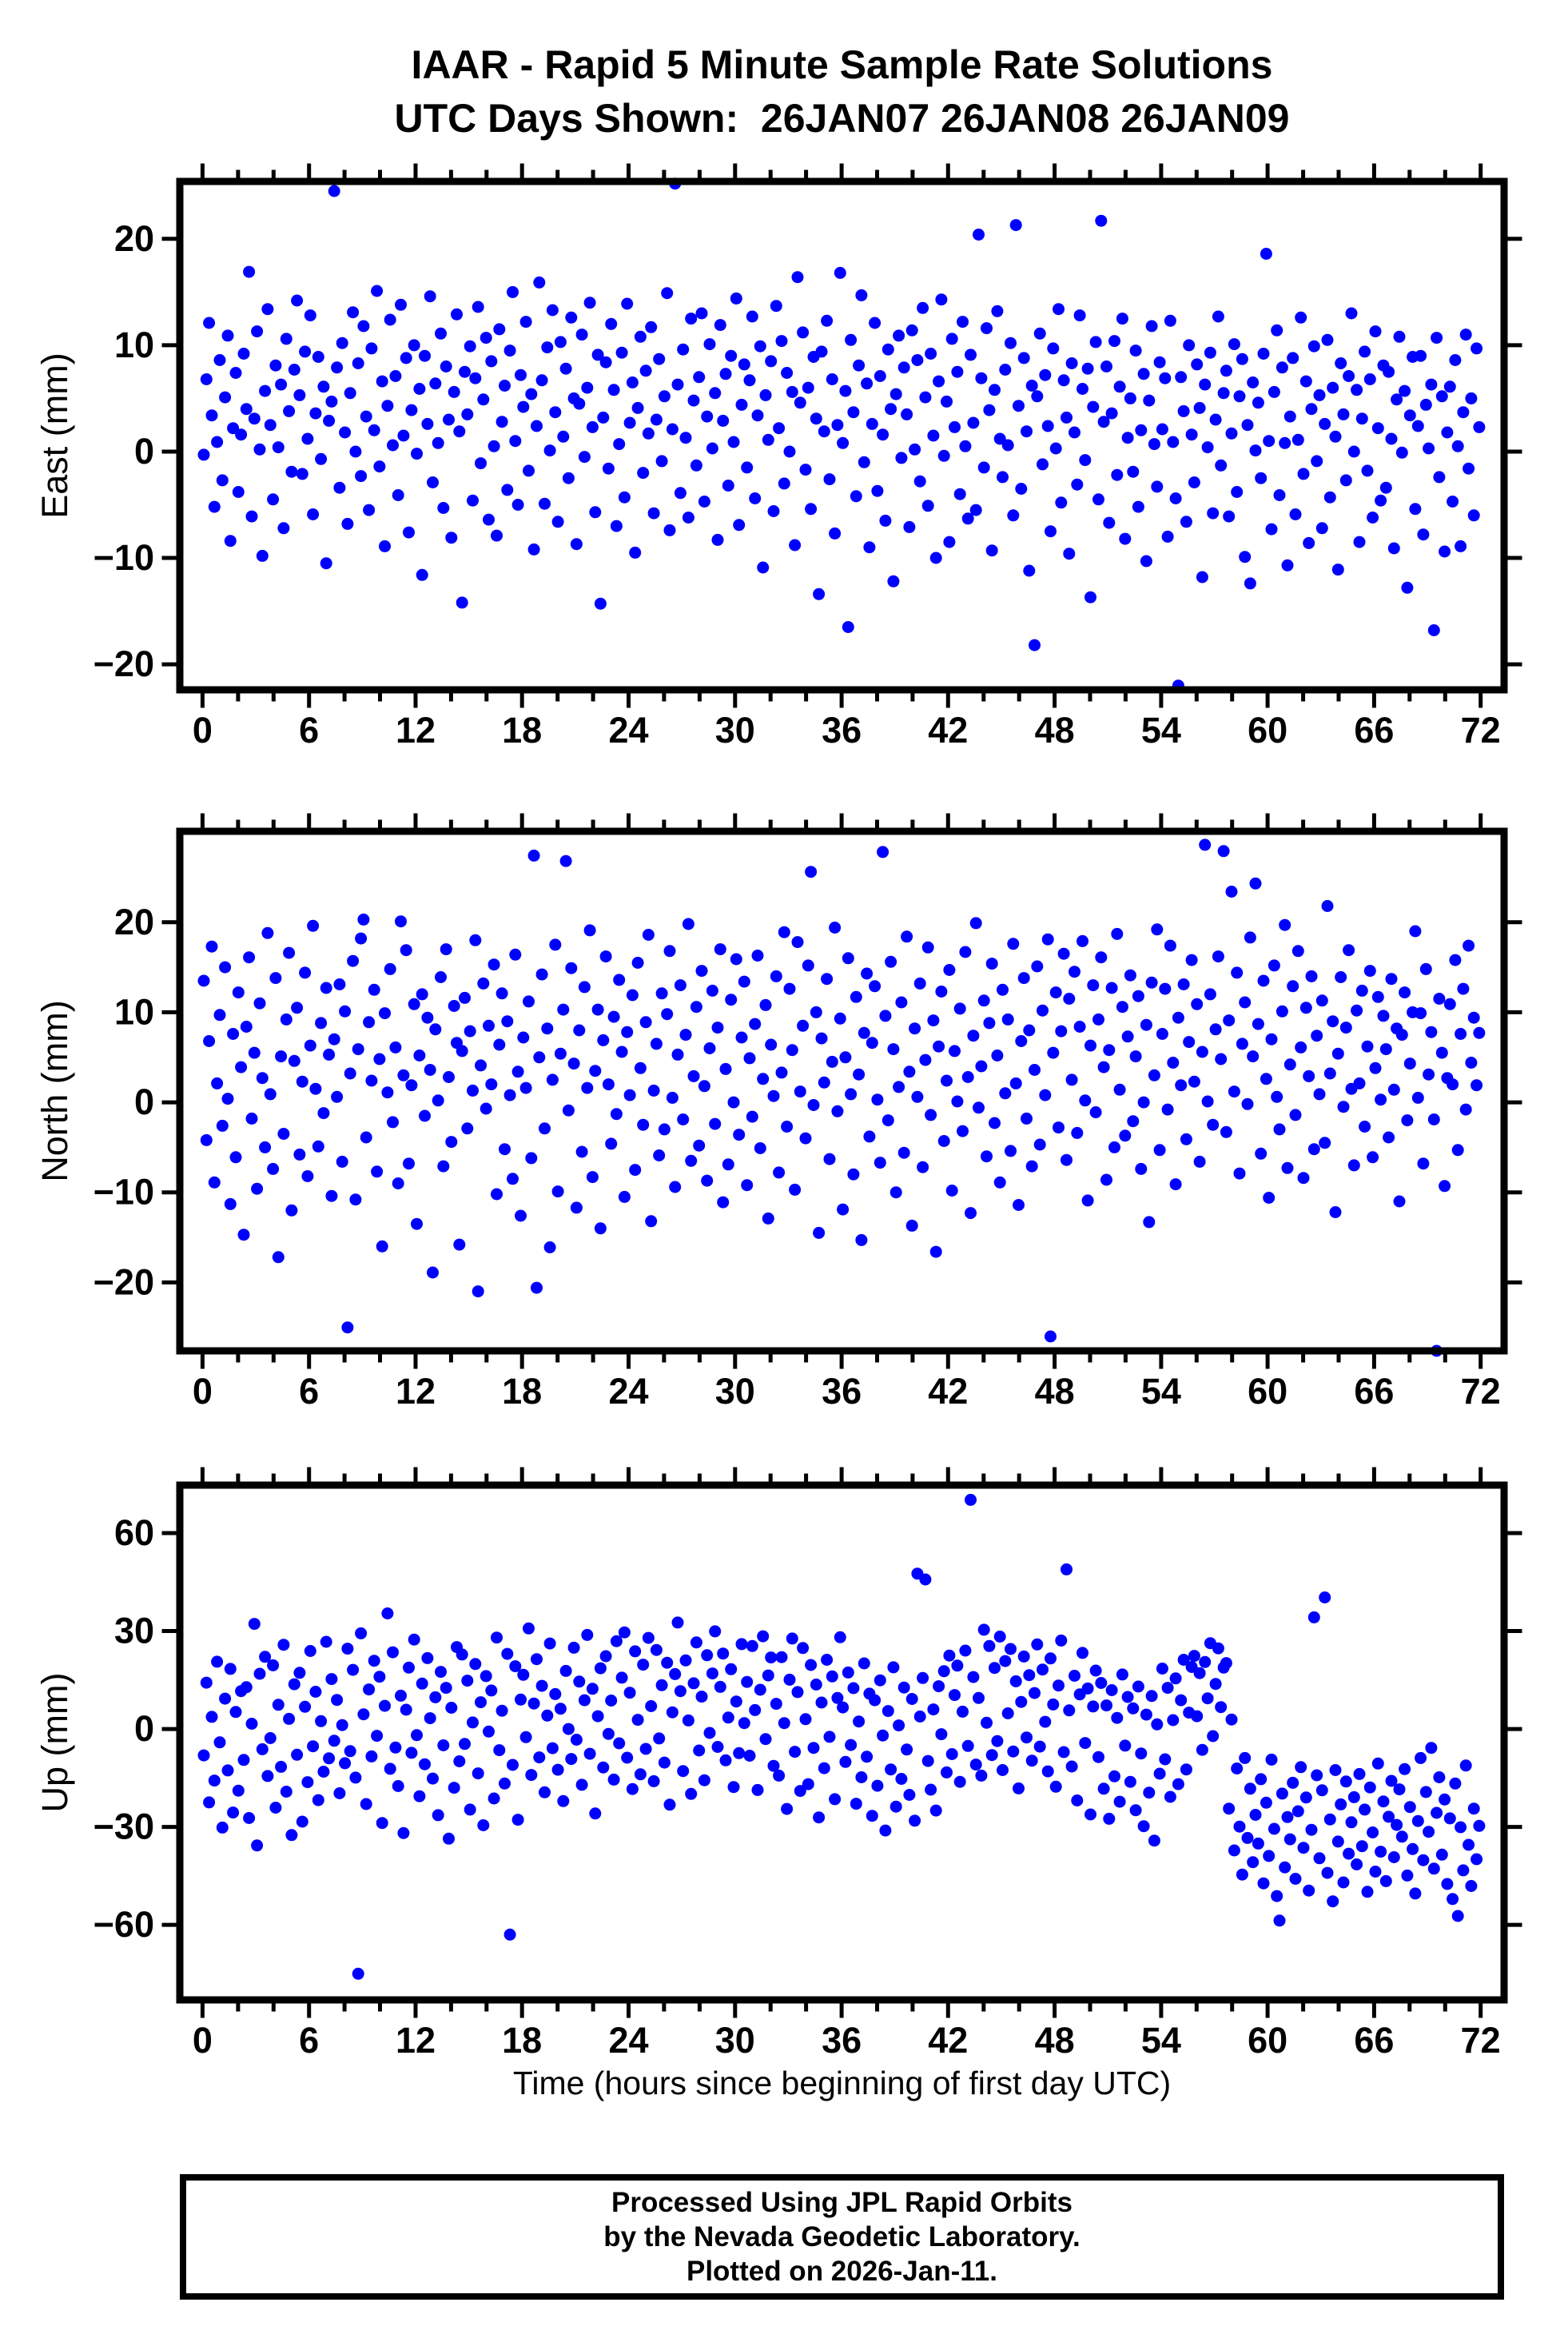 The height and width of the screenshot is (2350, 1568). Describe the element at coordinates (628, 730) in the screenshot. I see `x-tick-label: 24` at that location.